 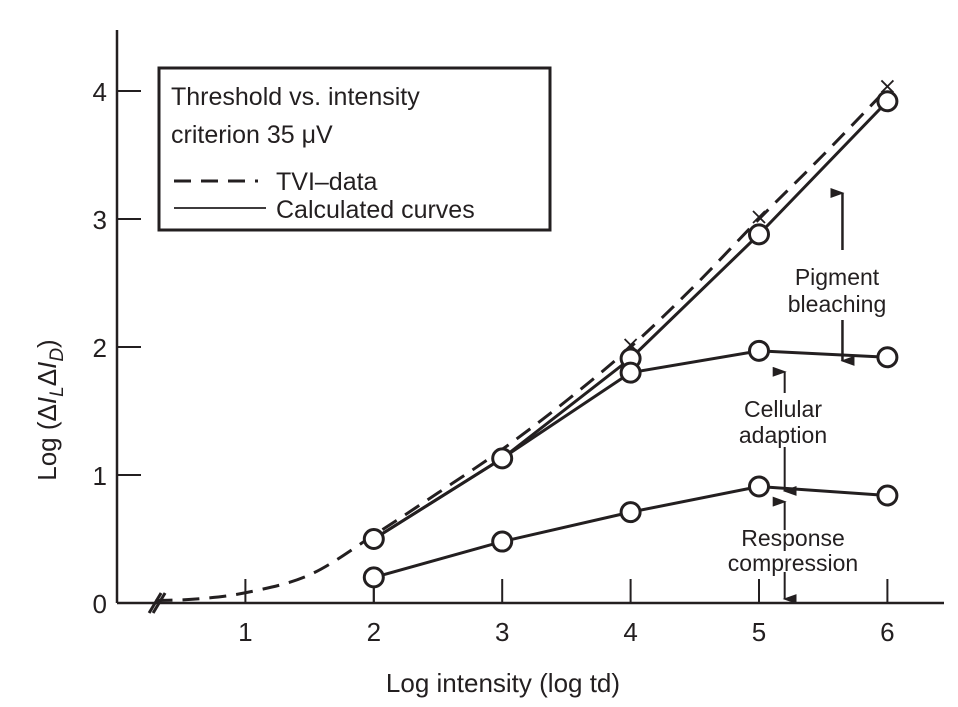 I want to click on legend-title-line2: criterion 35 μV, so click(x=252, y=135).